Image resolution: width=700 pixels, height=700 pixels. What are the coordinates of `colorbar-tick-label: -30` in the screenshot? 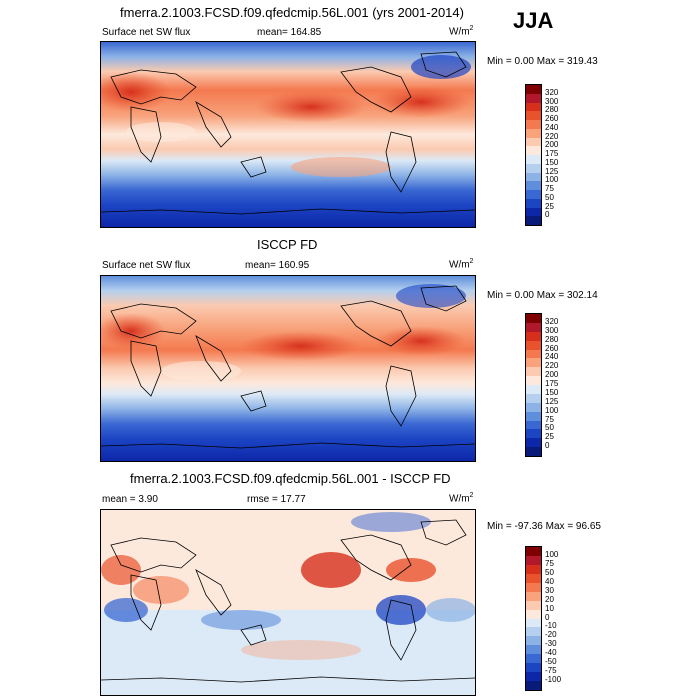 It's located at (551, 644).